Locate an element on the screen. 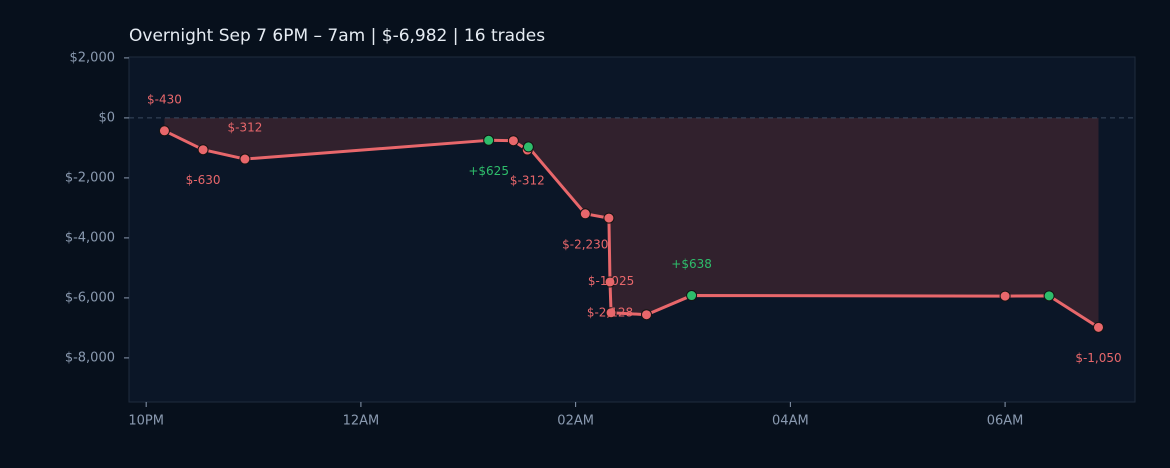 This screenshot has height=468, width=1170. x-tick-label: 12AM is located at coordinates (361, 421).